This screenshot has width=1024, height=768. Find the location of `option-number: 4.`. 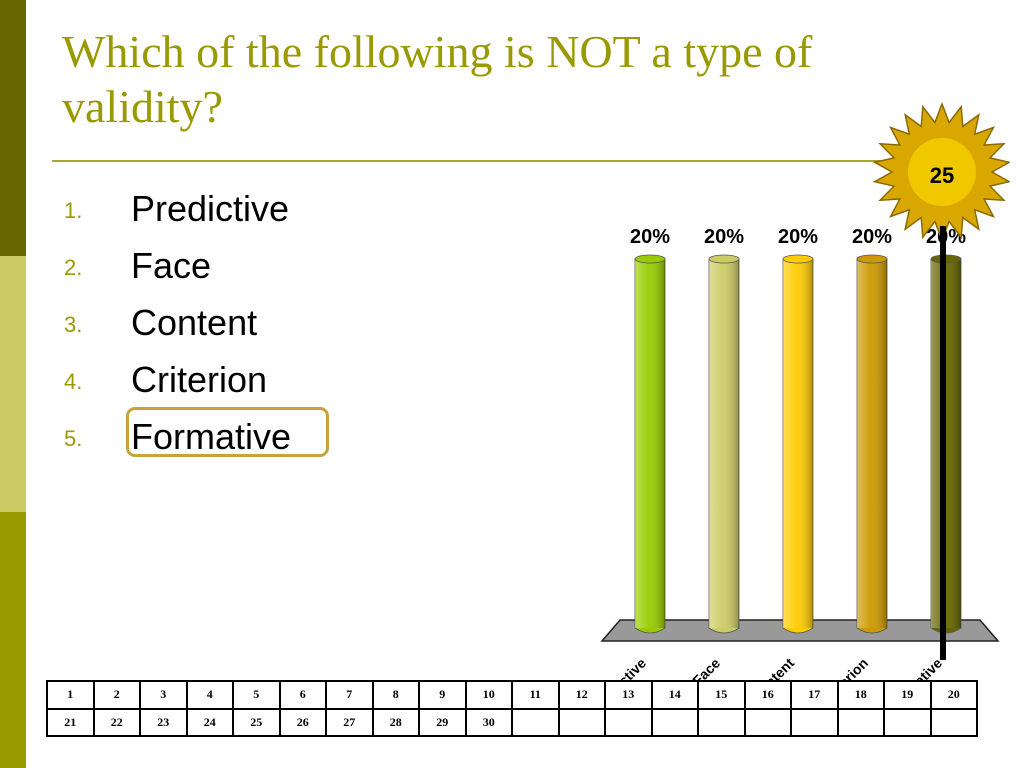

option-number: 4. is located at coordinates (73, 381).